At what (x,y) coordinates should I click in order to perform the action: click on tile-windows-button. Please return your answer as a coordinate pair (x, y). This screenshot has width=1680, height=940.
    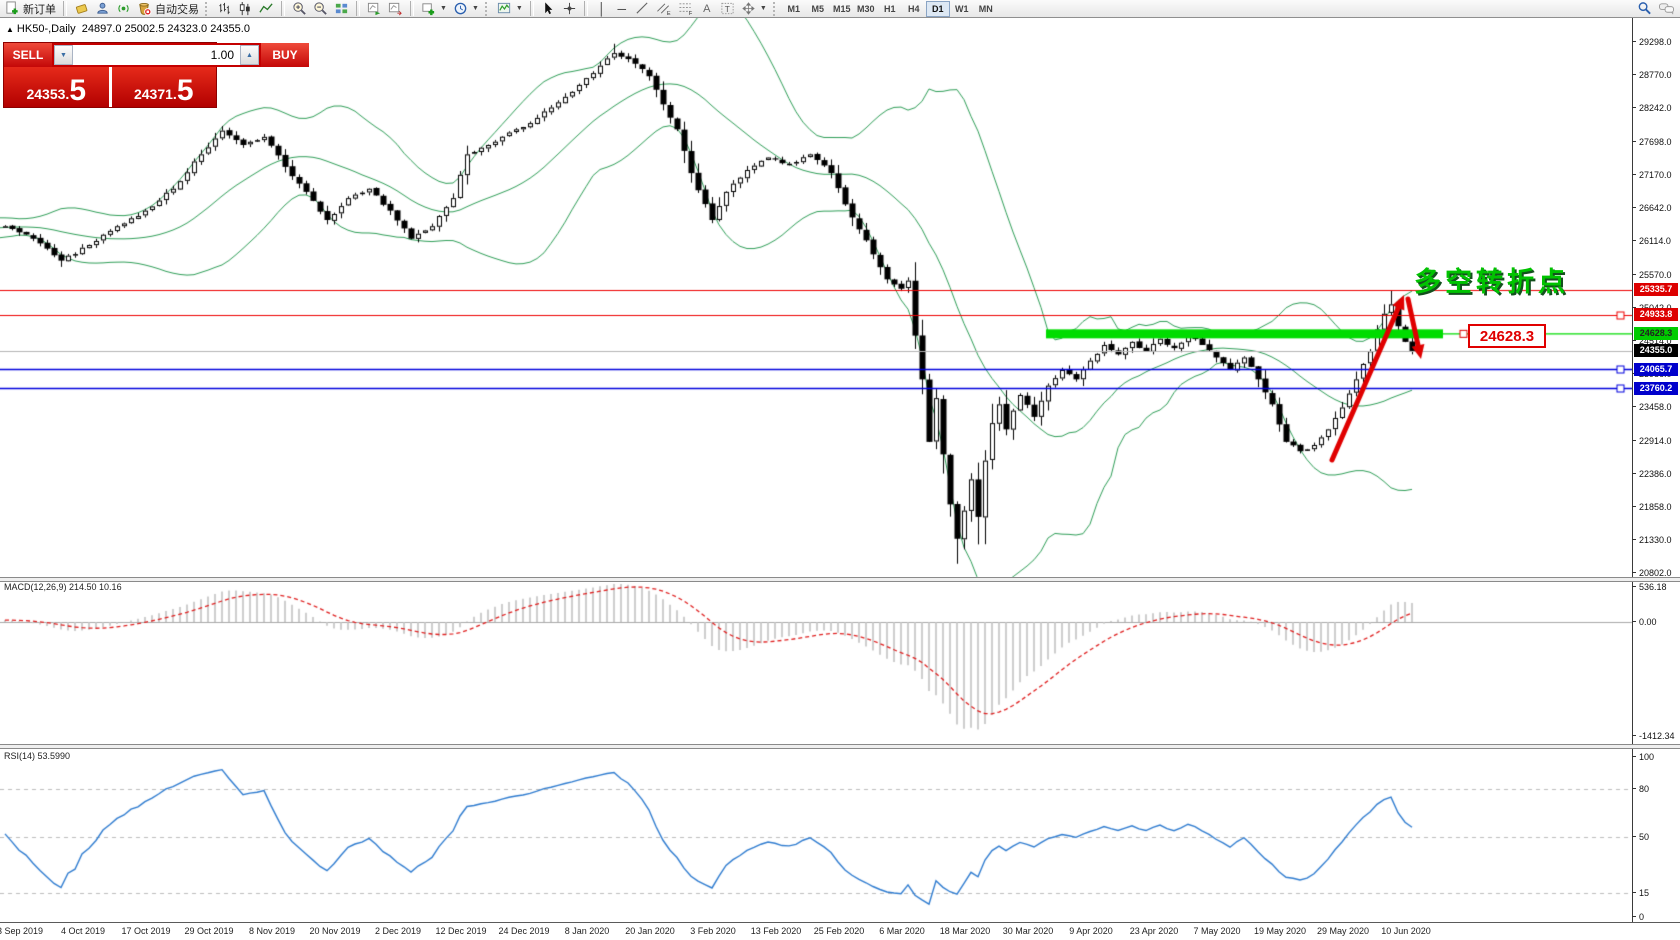
    Looking at the image, I should click on (341, 9).